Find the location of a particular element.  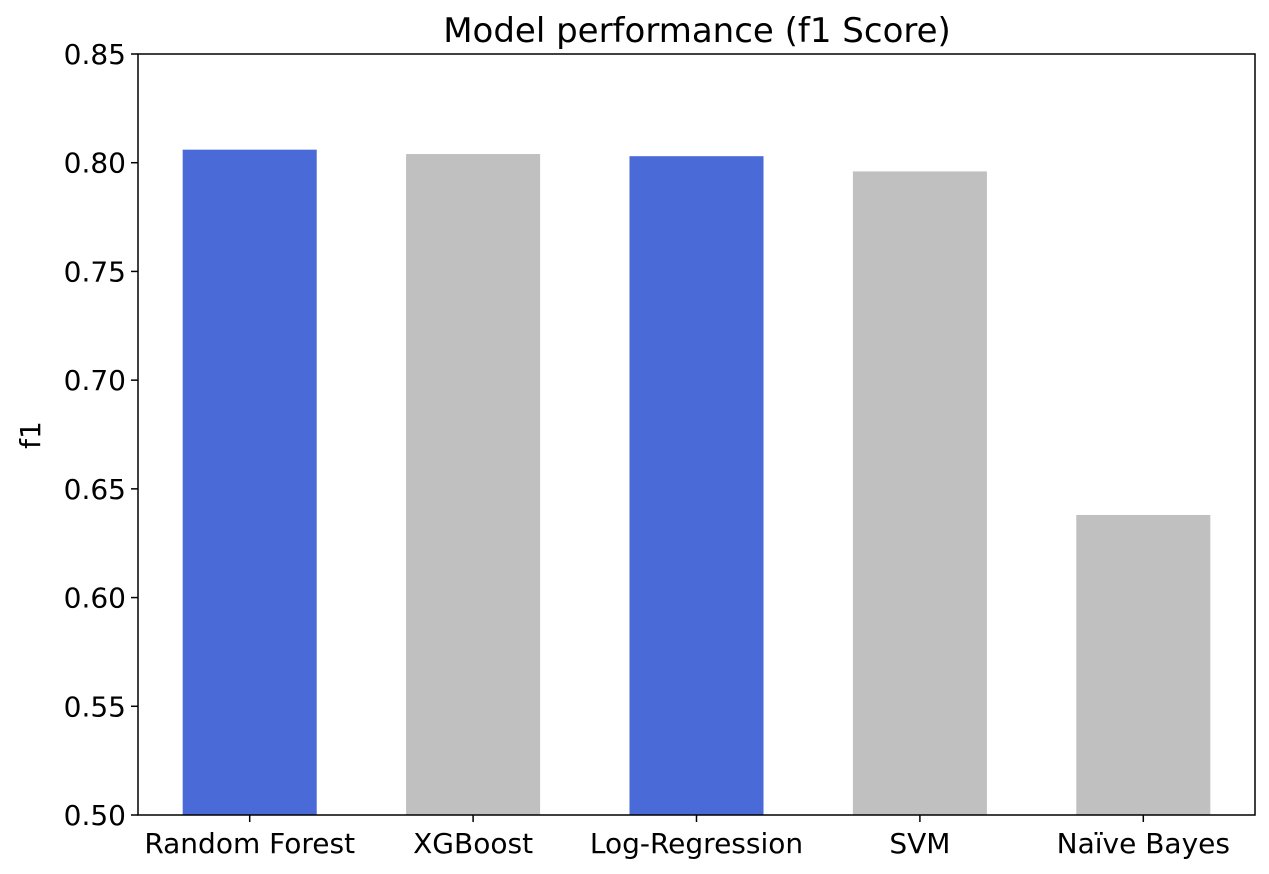

x-tick-label: XGBoost is located at coordinates (473, 843).